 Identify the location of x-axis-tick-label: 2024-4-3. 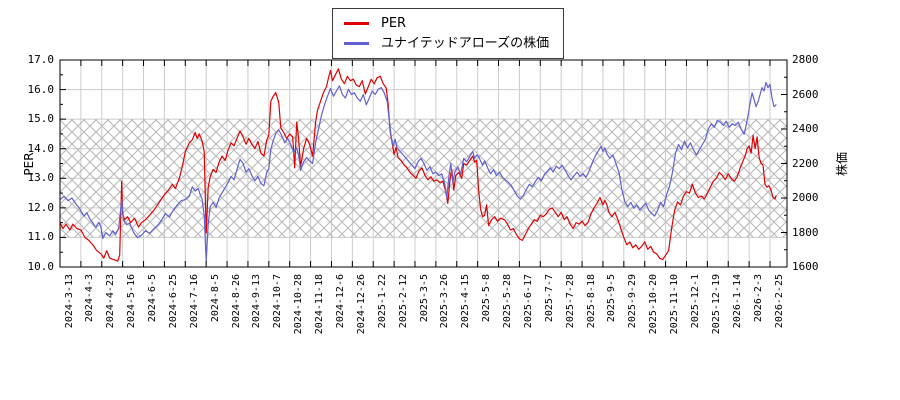
(90, 298).